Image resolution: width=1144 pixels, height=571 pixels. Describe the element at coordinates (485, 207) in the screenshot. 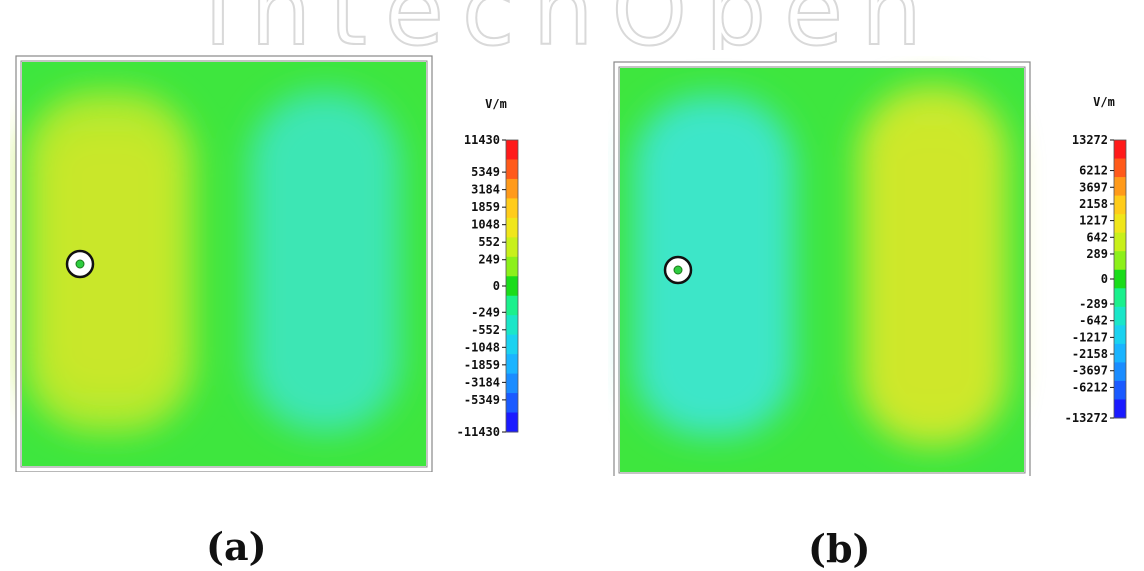

I see `plot-a-colorbar-tick-label: 1859` at that location.